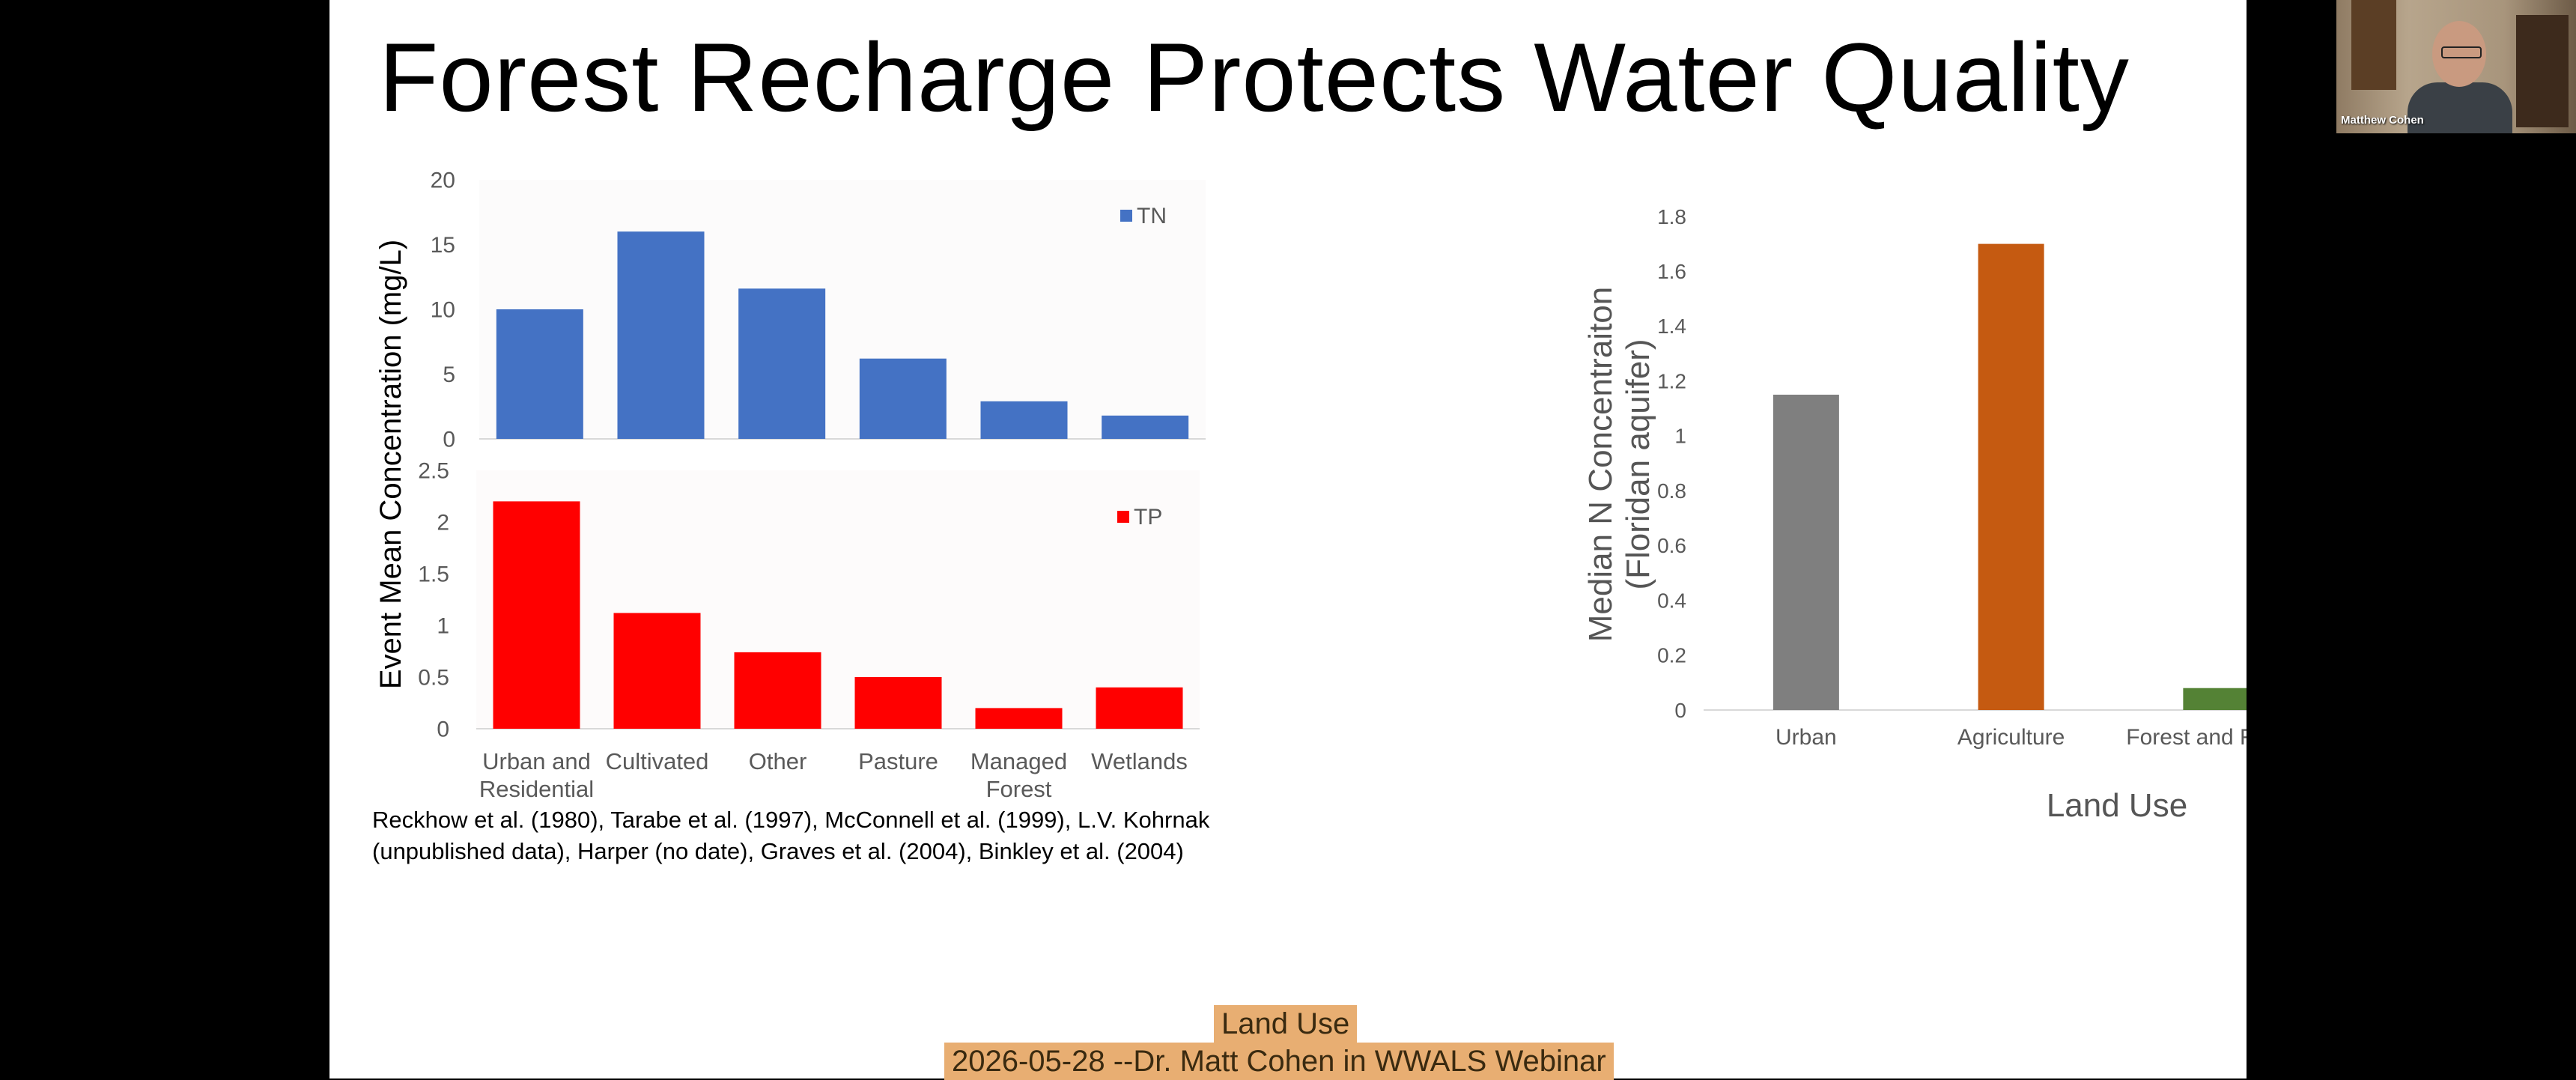 This screenshot has height=1080, width=2576. What do you see at coordinates (1638, 464) in the screenshot?
I see `median-n-y-axis-label-2: (Floridan aquifer)` at bounding box center [1638, 464].